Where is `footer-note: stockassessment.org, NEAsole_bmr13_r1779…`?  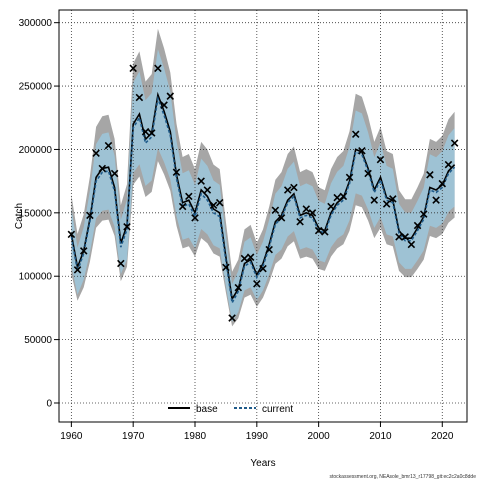 footer-note: stockassessment.org, NEAsole_bmr13_r1779… is located at coordinates (403, 477).